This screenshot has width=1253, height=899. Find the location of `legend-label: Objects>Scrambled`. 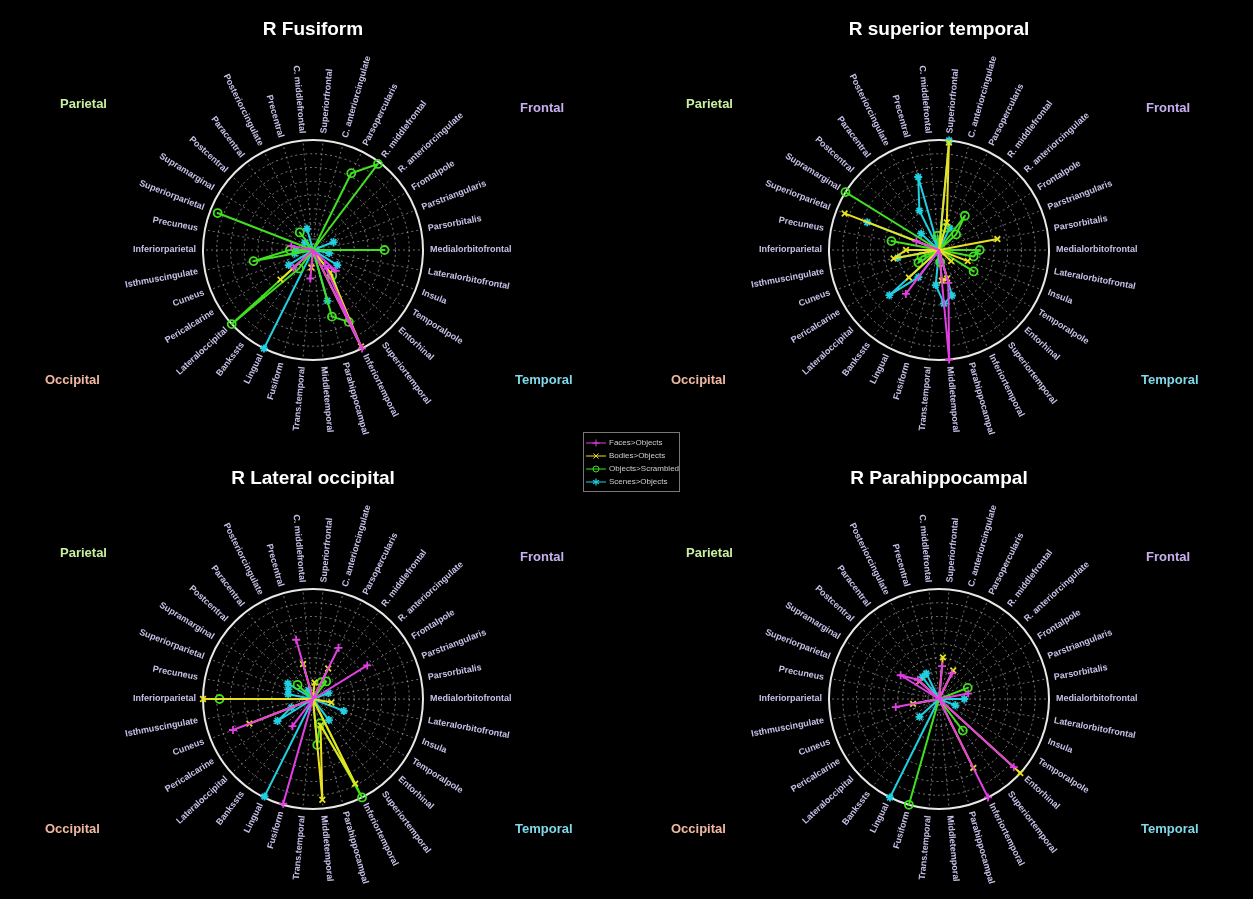

legend-label: Objects>Scrambled is located at coordinates (644, 468).